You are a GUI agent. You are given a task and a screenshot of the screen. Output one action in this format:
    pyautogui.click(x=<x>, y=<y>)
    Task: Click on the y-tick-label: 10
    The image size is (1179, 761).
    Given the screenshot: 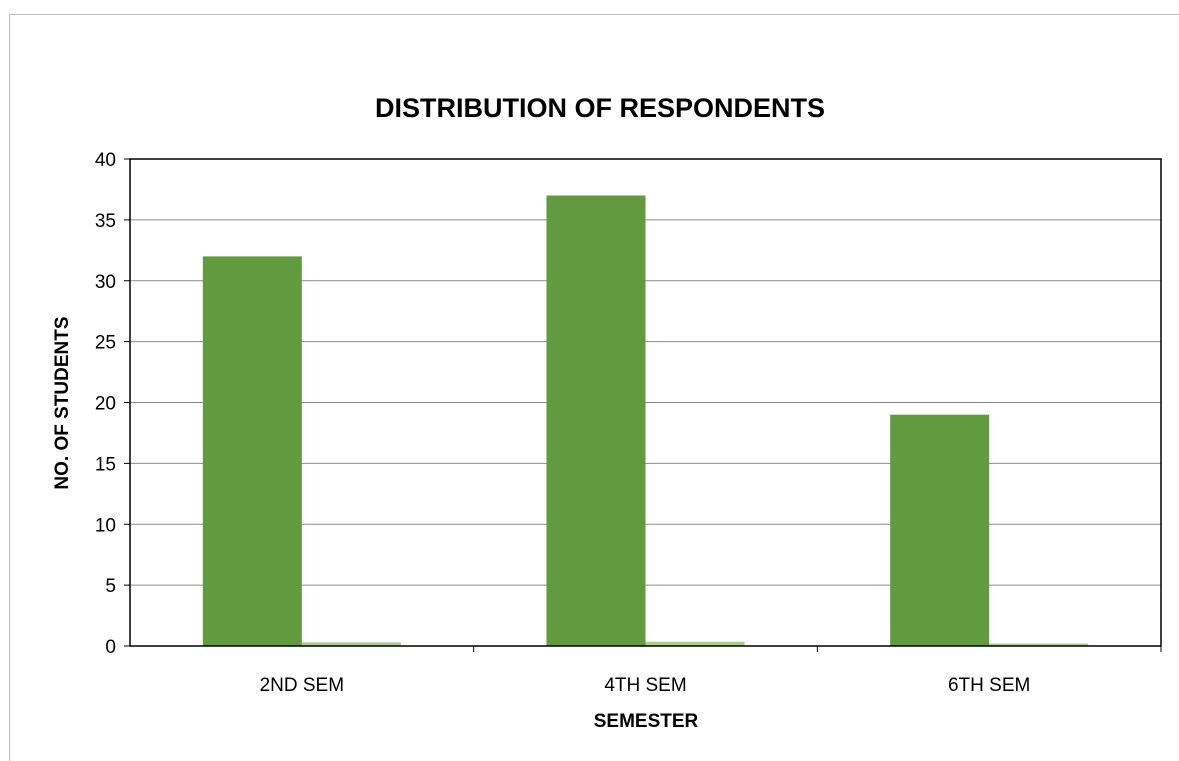 What is the action you would take?
    pyautogui.click(x=105, y=525)
    